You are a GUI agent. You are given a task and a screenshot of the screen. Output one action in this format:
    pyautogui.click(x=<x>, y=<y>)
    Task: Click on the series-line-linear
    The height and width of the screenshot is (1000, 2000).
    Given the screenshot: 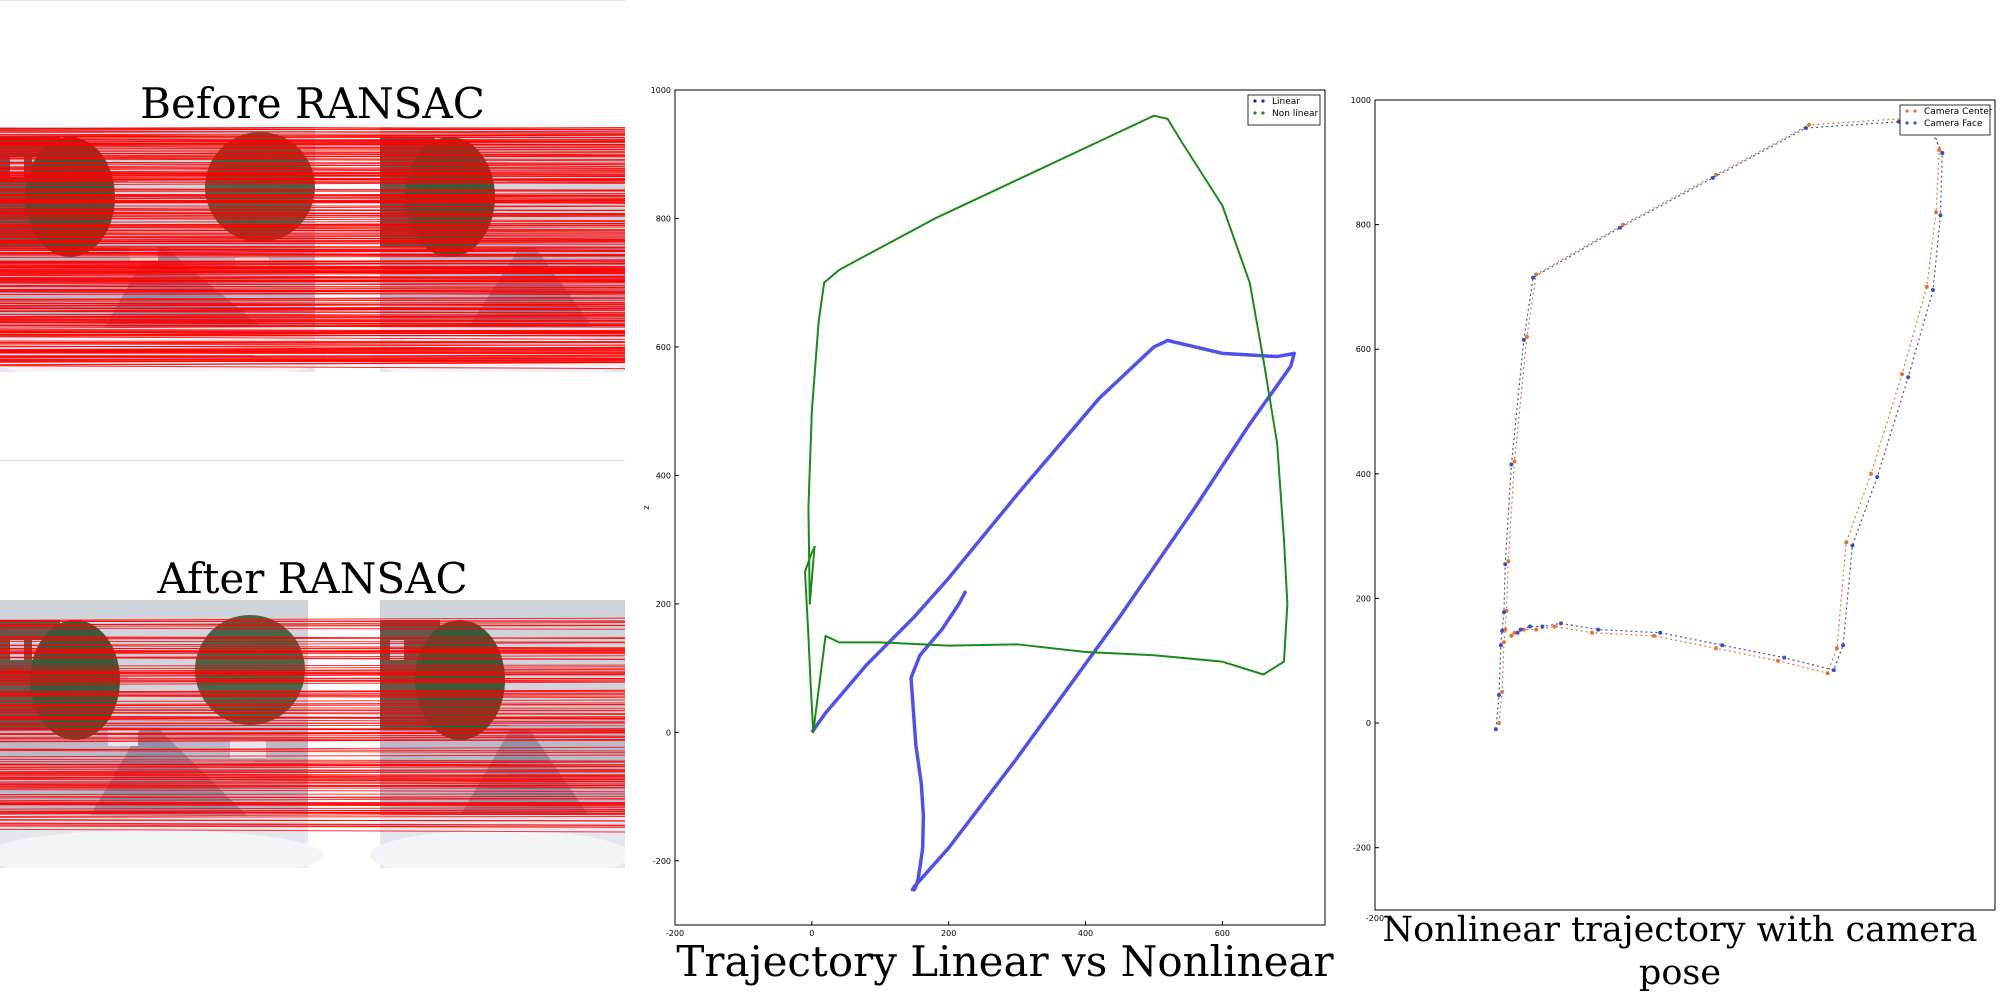 What is the action you would take?
    pyautogui.click(x=1053, y=615)
    